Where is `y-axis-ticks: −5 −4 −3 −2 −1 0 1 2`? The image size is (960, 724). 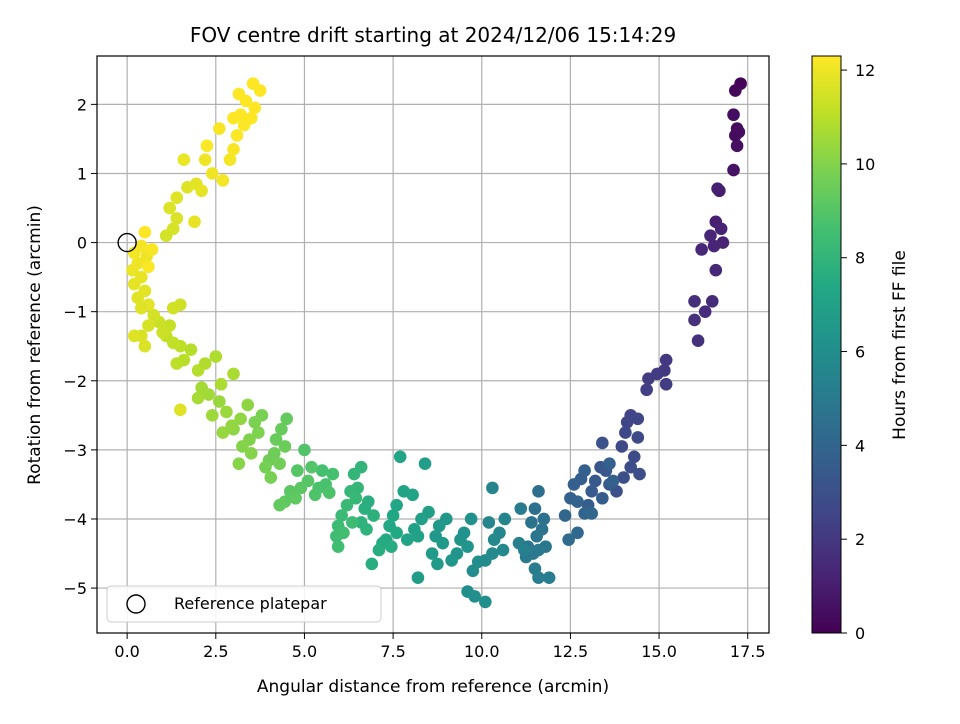
y-axis-ticks: −5 −4 −3 −2 −1 0 1 2 is located at coordinates (80, 346).